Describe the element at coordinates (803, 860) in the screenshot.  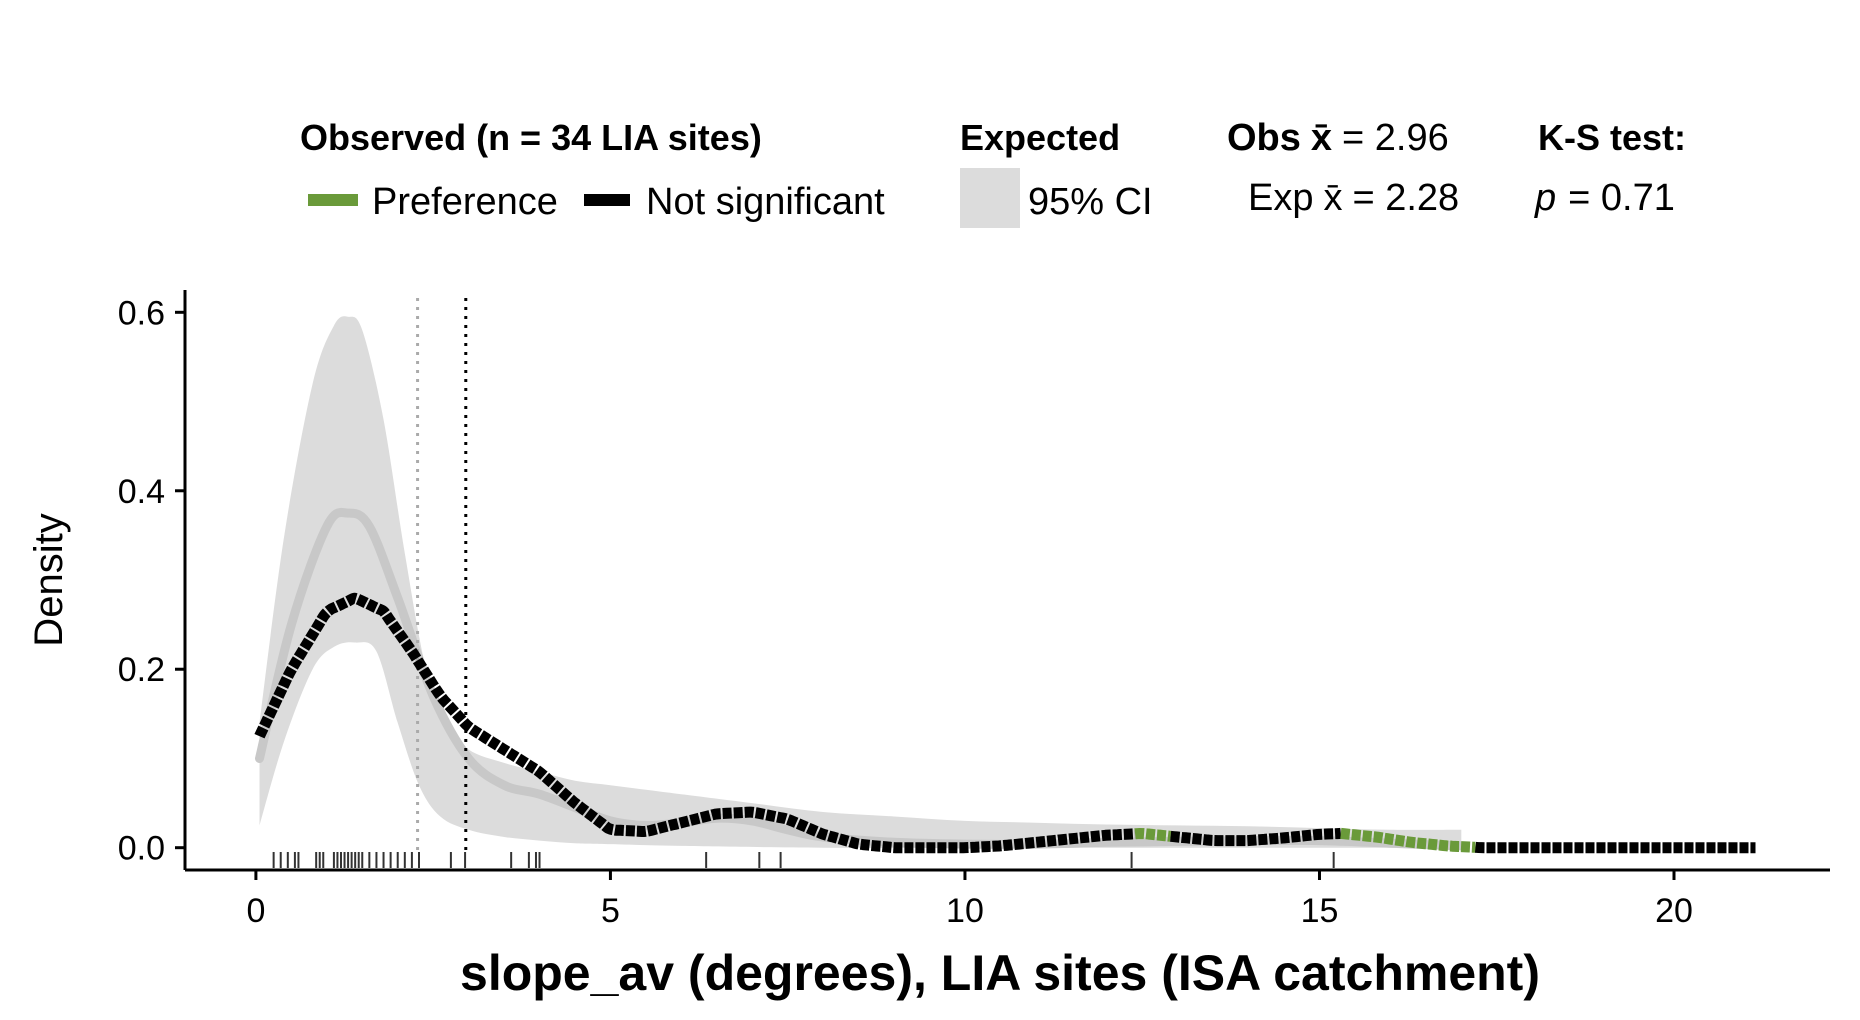
I see `rug-layer` at that location.